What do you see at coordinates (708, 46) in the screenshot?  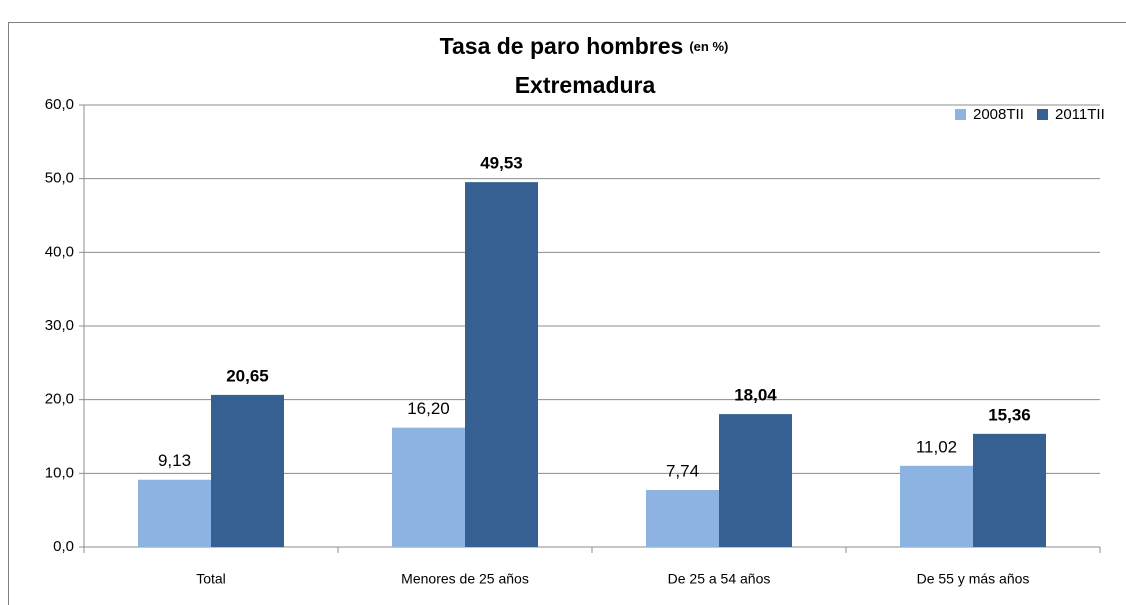 I see `chart-title-unit: (en %)` at bounding box center [708, 46].